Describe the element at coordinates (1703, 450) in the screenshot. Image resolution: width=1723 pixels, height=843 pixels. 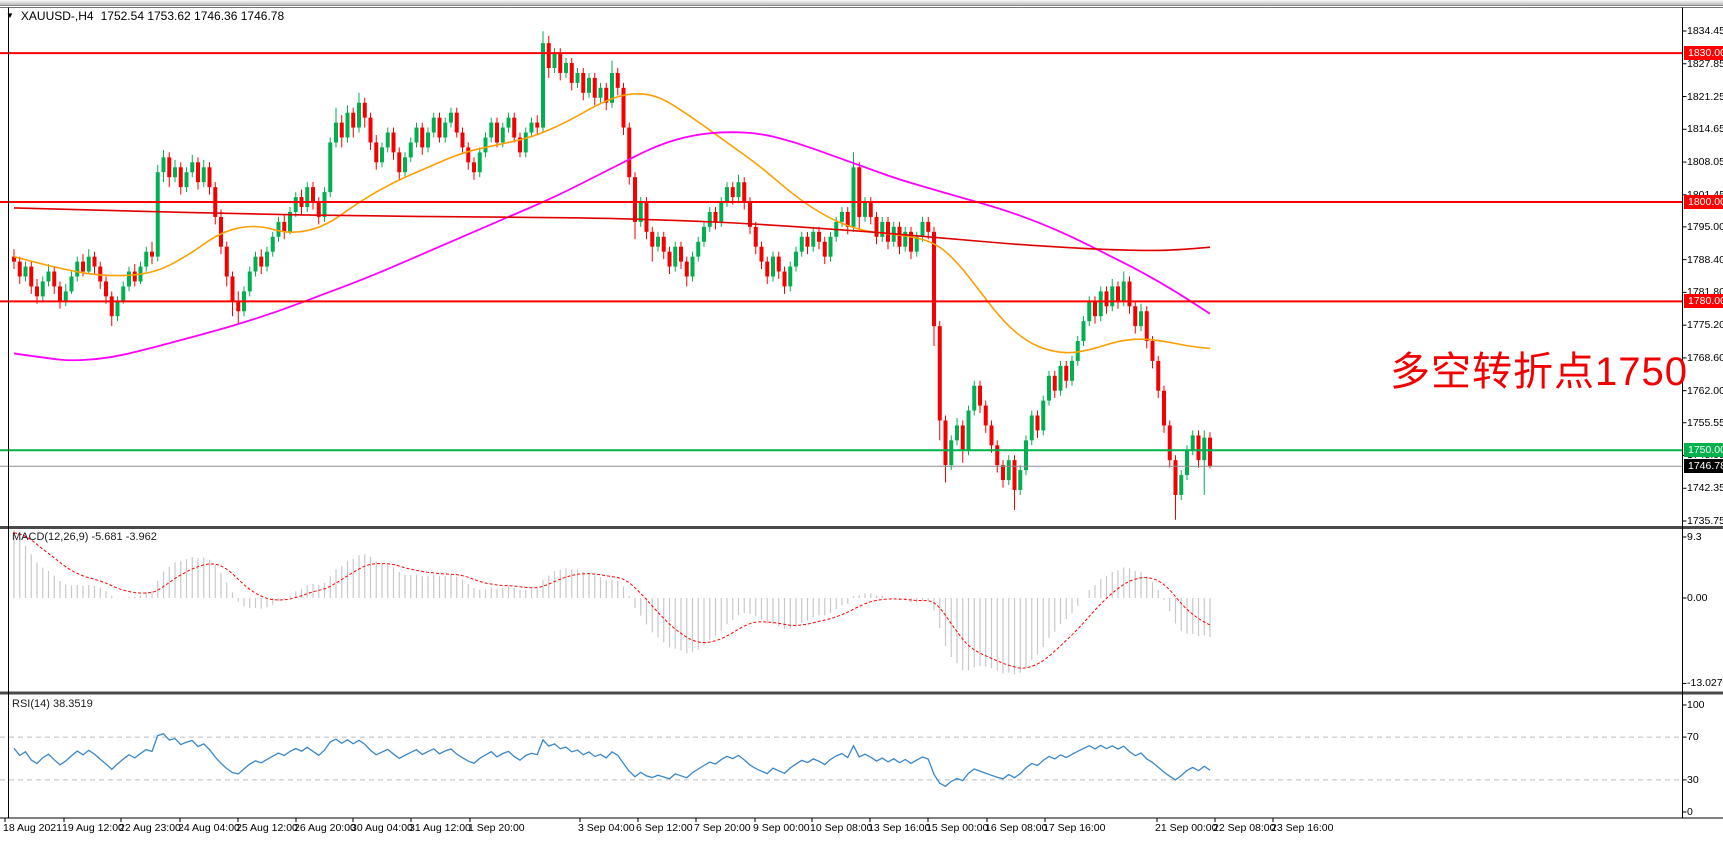
I see `price-level-tag: 1750.00` at that location.